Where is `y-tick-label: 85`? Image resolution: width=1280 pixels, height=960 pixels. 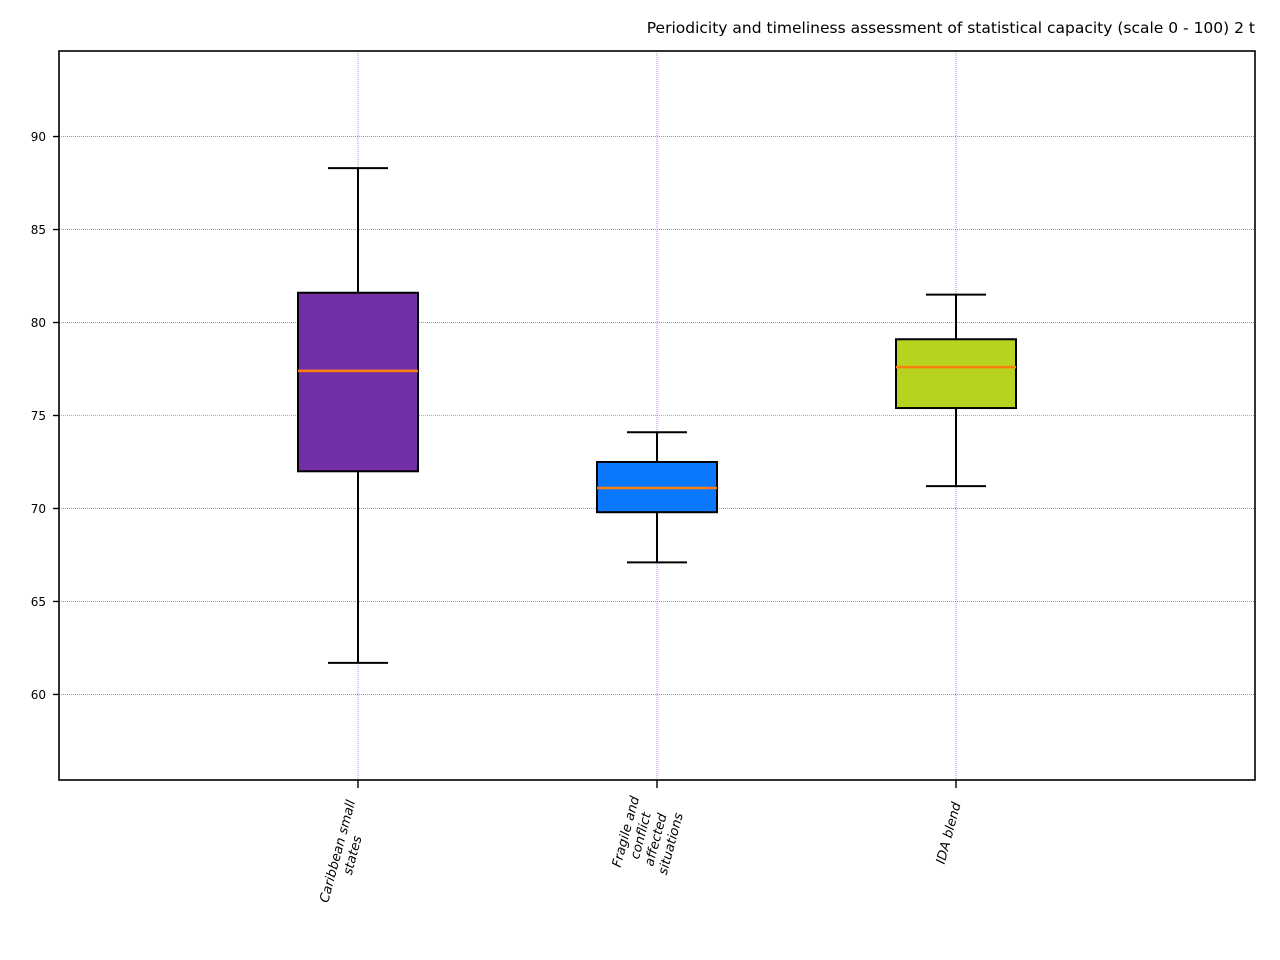 y-tick-label: 85 is located at coordinates (38, 230).